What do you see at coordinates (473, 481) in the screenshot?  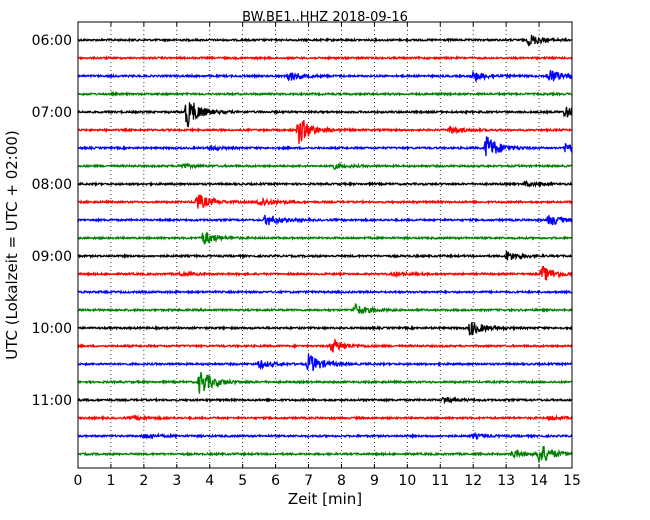 I see `x-tick-label: 12` at bounding box center [473, 481].